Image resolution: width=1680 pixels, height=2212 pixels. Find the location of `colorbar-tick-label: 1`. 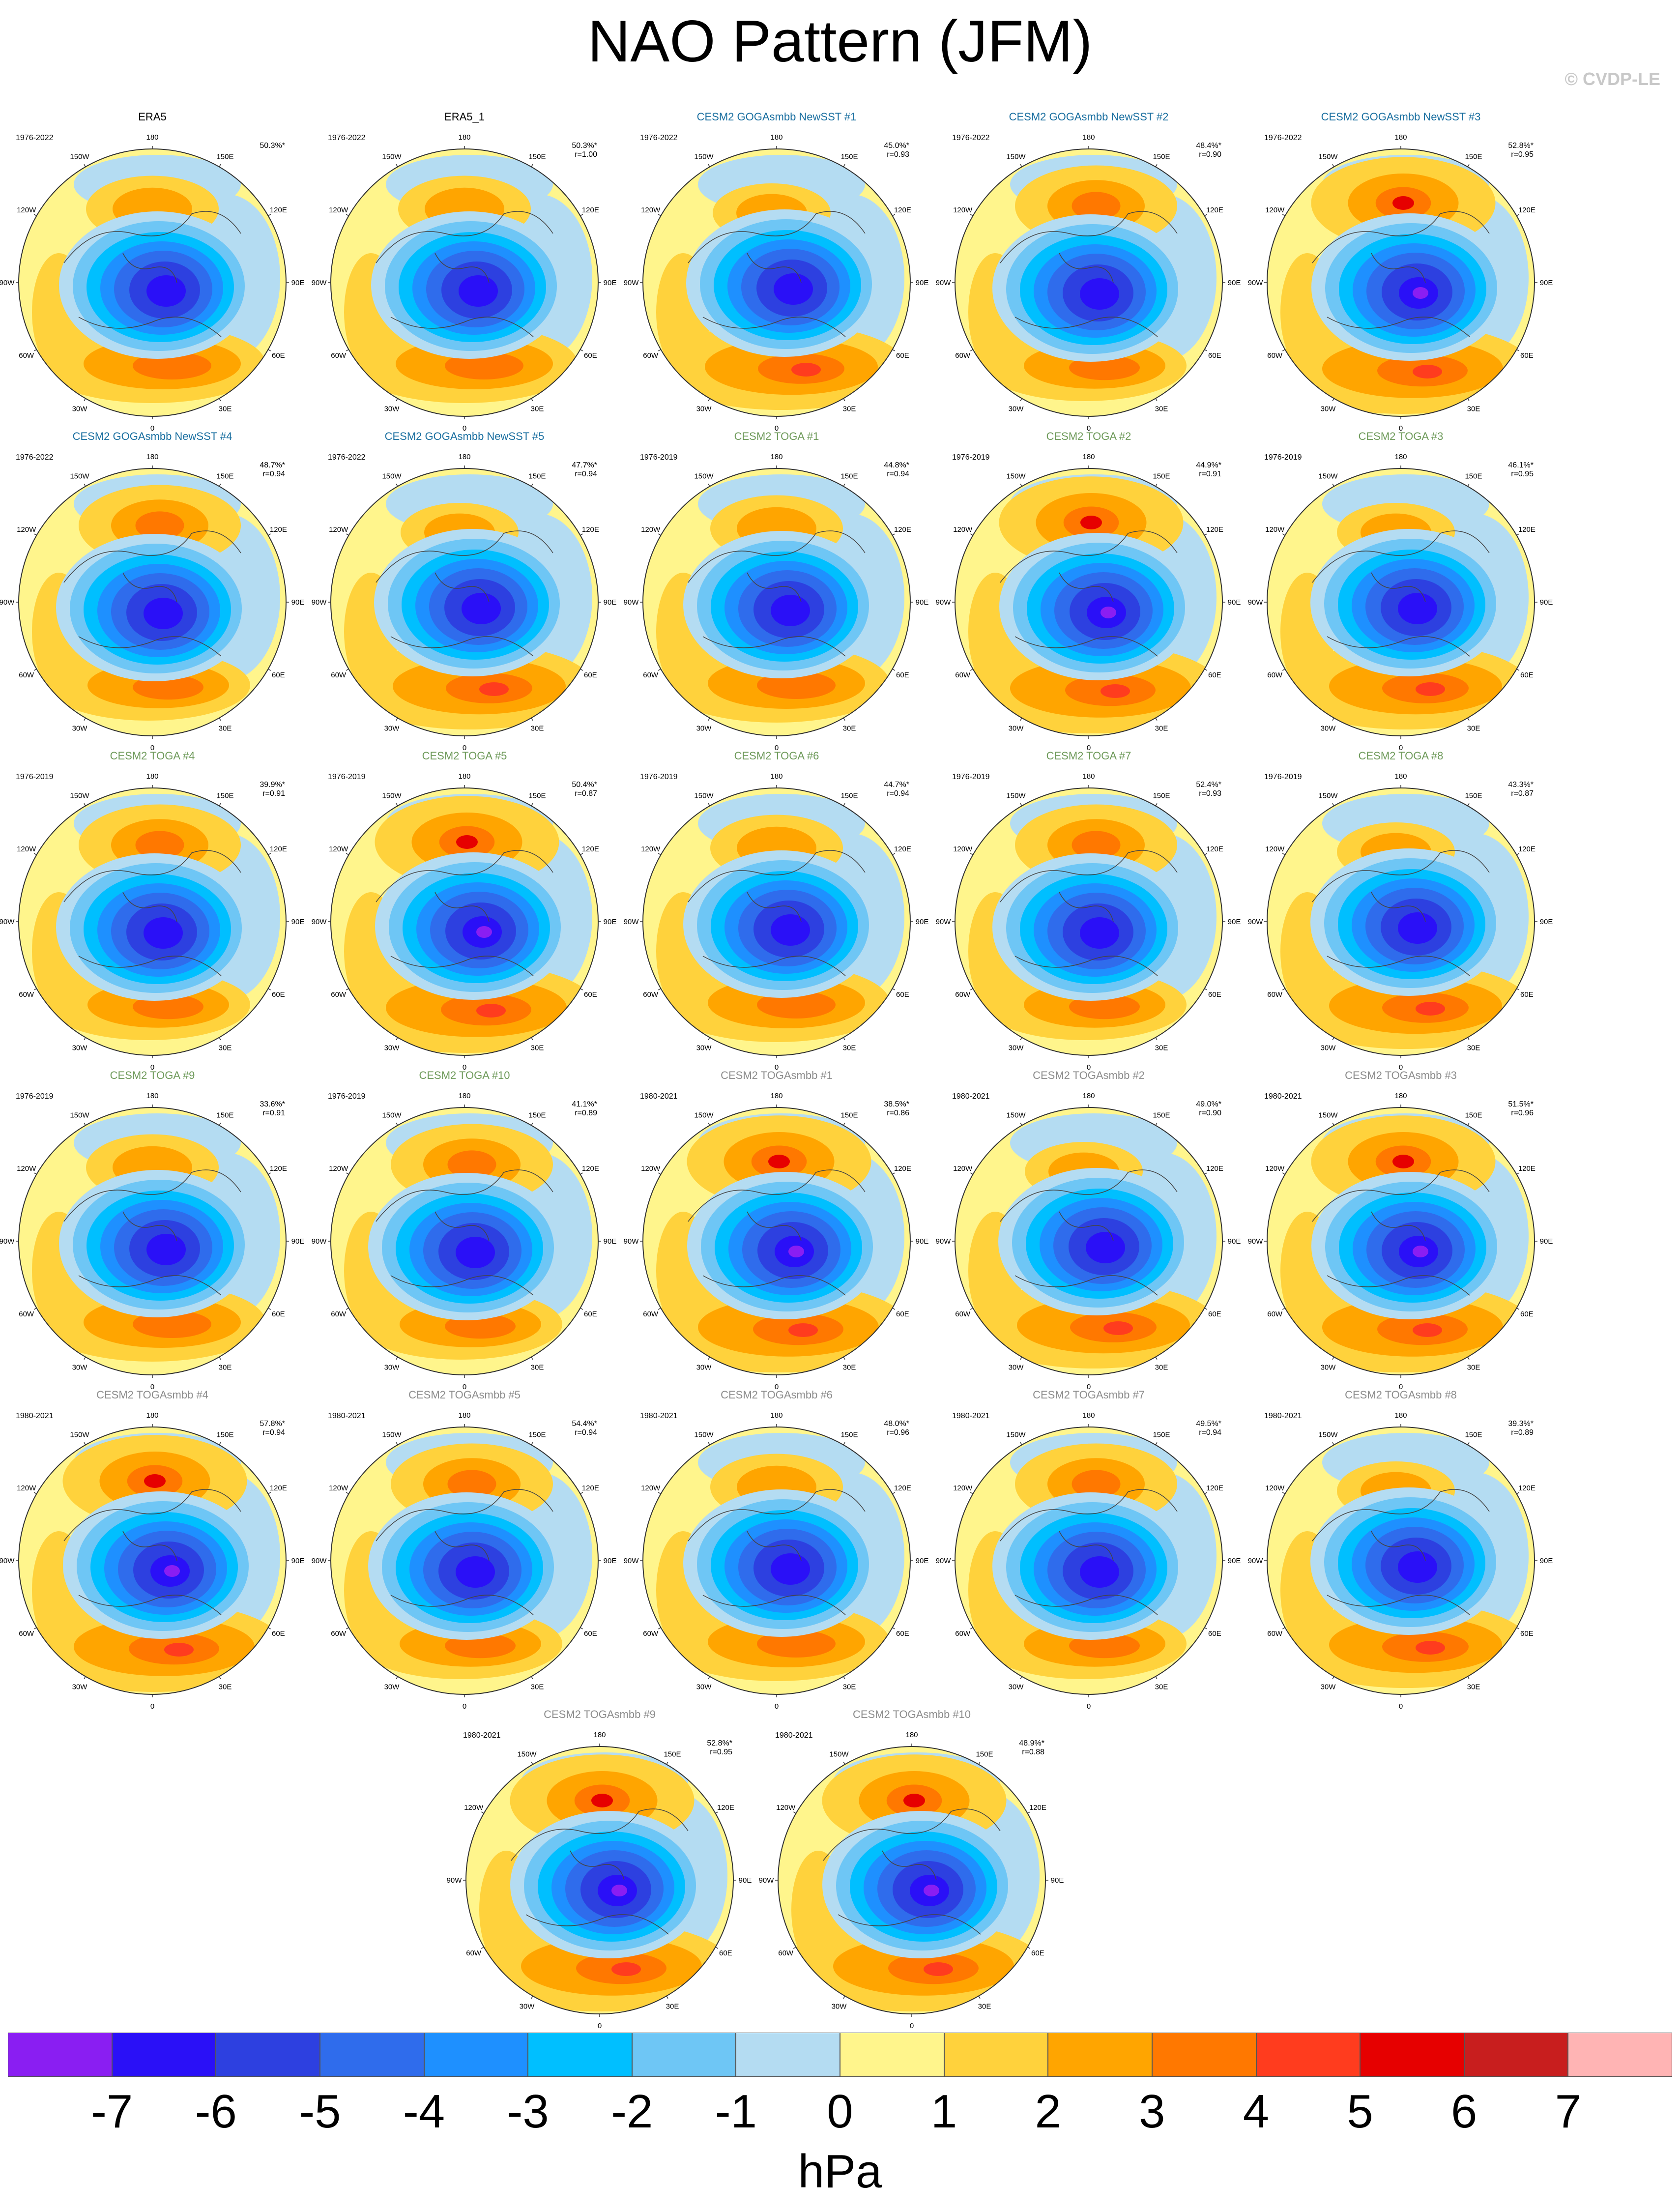

colorbar-tick-label: 1 is located at coordinates (943, 2111).